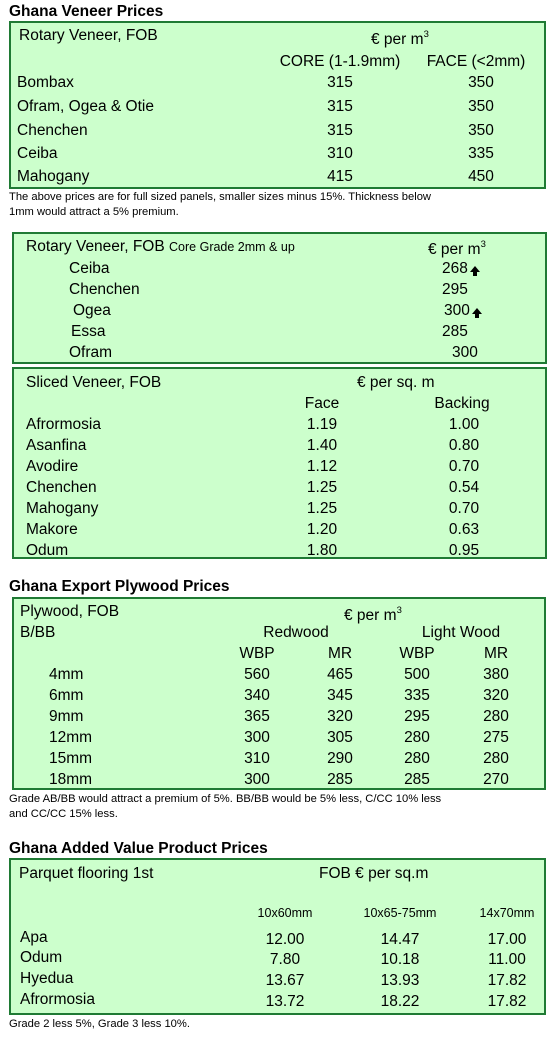 The width and height of the screenshot is (555, 1037). I want to click on sliced-row-face: 1.80, so click(322, 550).